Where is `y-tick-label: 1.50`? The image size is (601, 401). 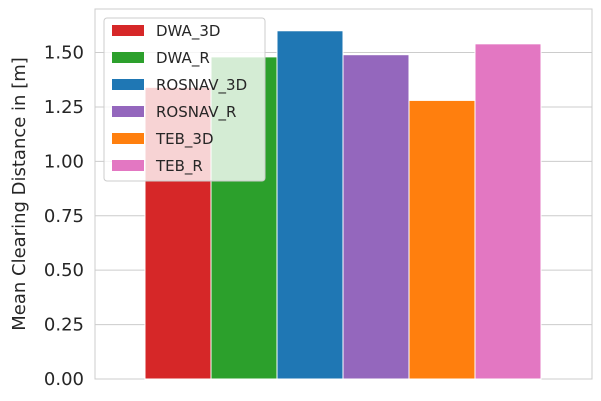
y-tick-label: 1.50 is located at coordinates (64, 53).